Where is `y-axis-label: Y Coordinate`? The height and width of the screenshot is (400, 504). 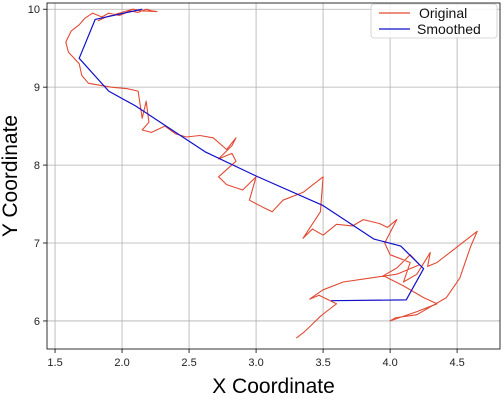
y-axis-label: Y Coordinate is located at coordinates (11, 176).